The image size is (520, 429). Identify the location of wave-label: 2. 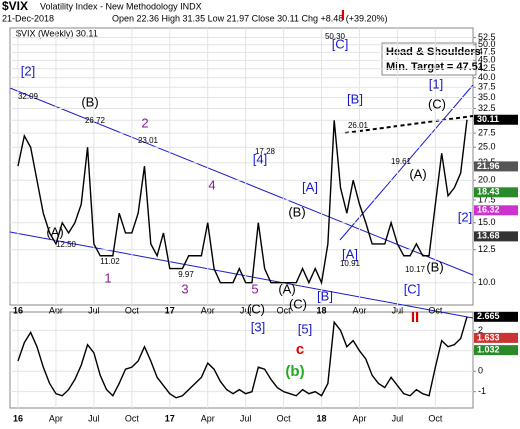
(144, 122).